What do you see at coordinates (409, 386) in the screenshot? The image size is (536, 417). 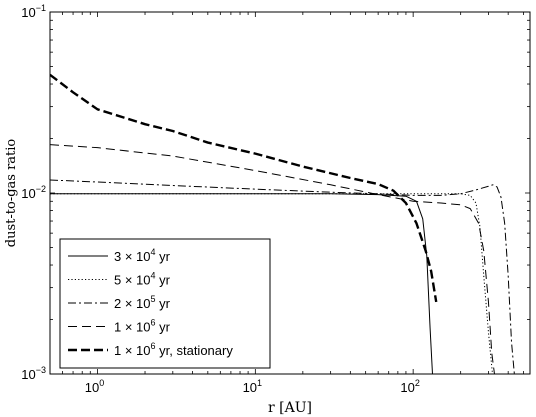 I see `x-tick-label: 10²` at bounding box center [409, 386].